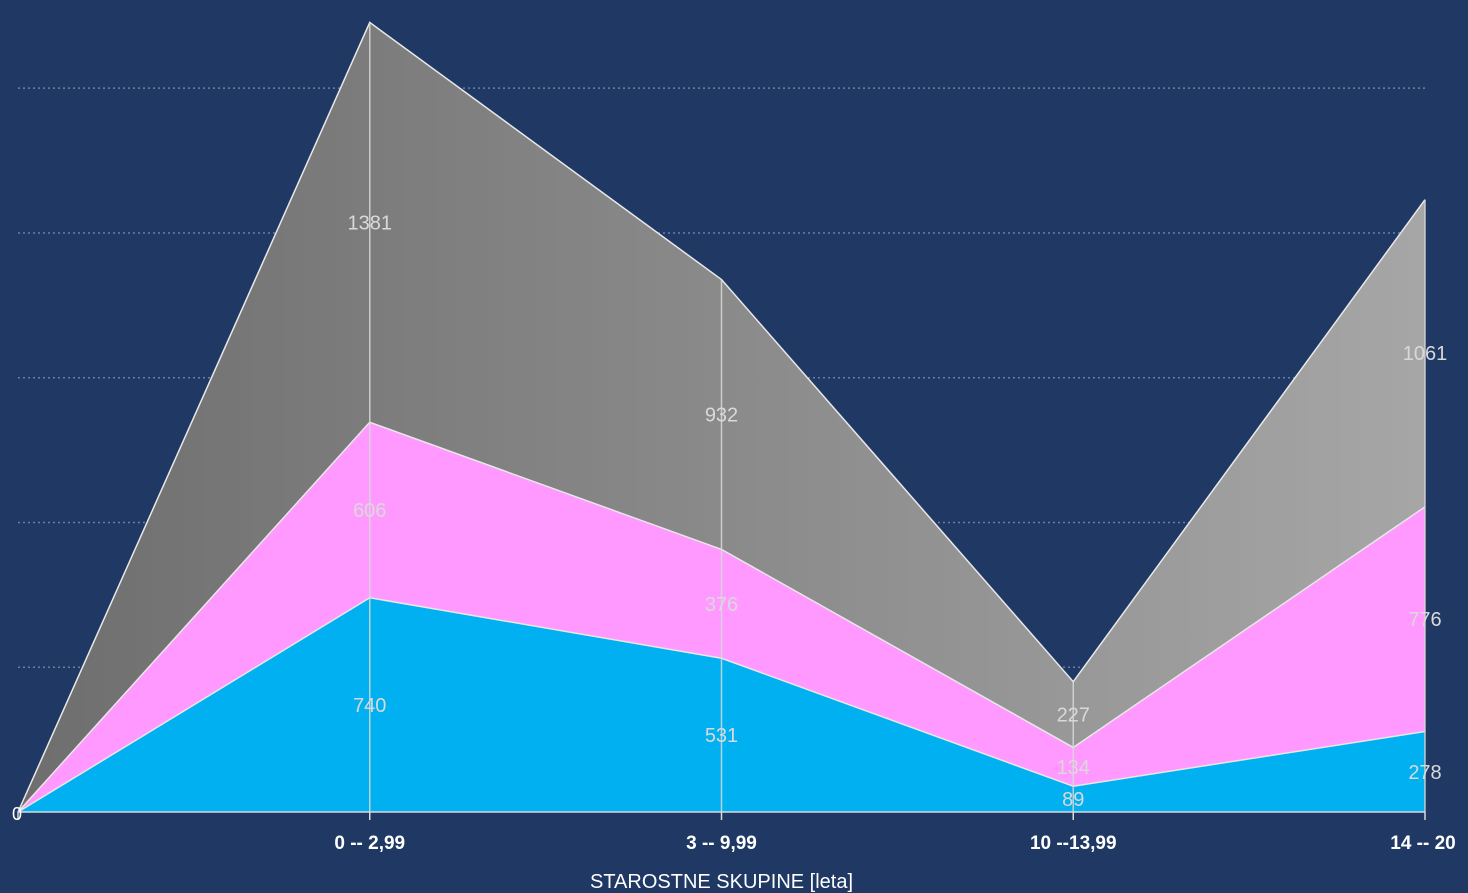 The image size is (1468, 893). Describe the element at coordinates (369, 706) in the screenshot. I see `data-label-s0-1: 740` at that location.